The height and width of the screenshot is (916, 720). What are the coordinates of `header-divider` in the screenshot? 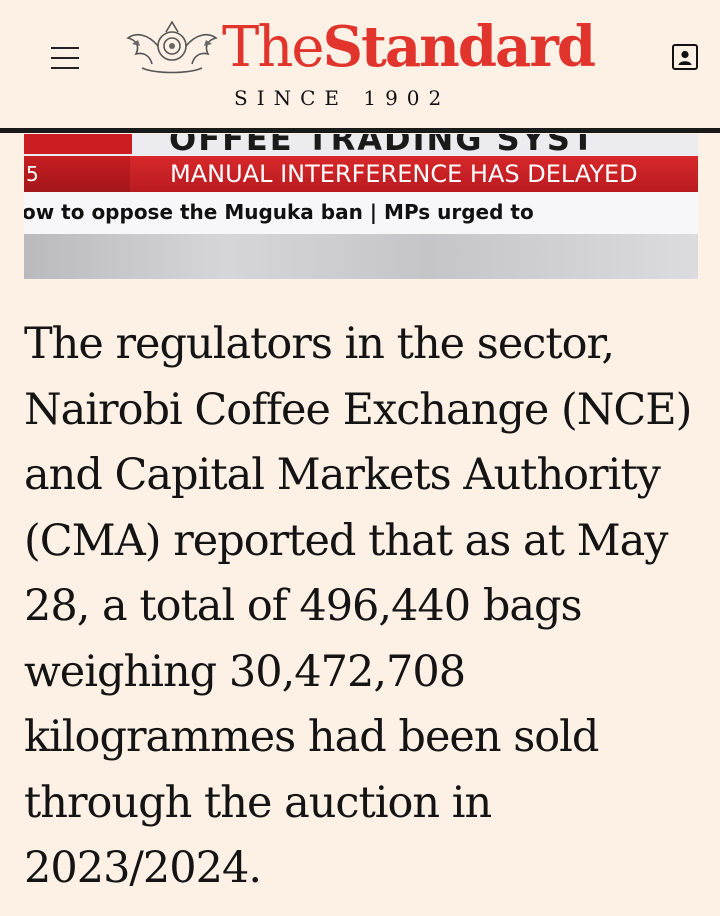 It's located at (360, 130).